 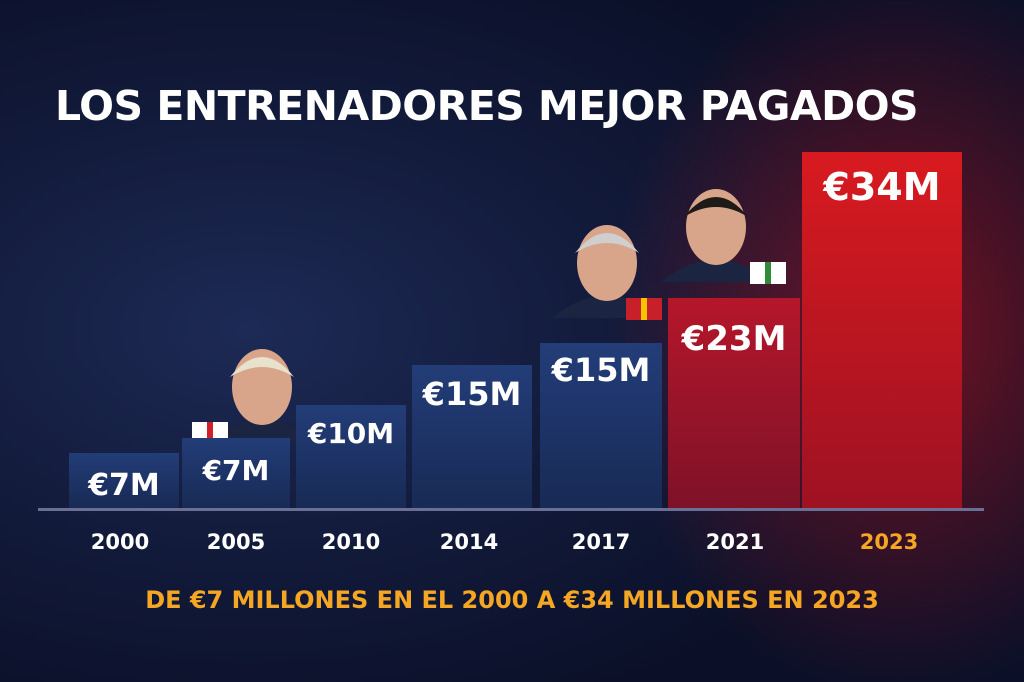 I want to click on x-tick-label-2014: 2014, so click(x=469, y=542).